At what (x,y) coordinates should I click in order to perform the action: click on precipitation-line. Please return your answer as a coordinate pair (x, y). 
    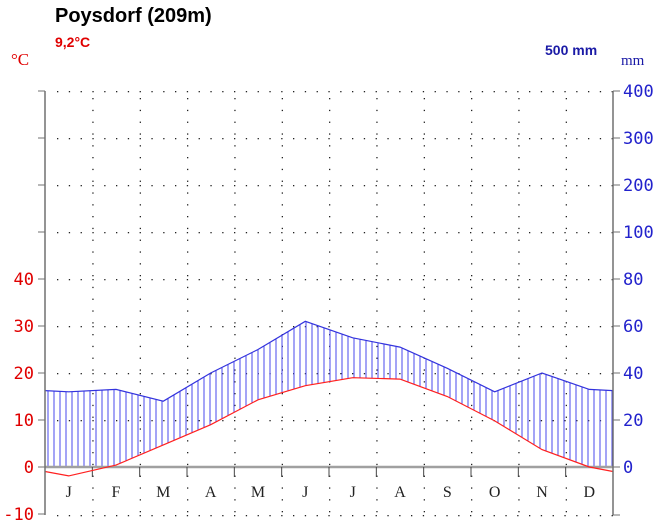
    Looking at the image, I should click on (329, 361).